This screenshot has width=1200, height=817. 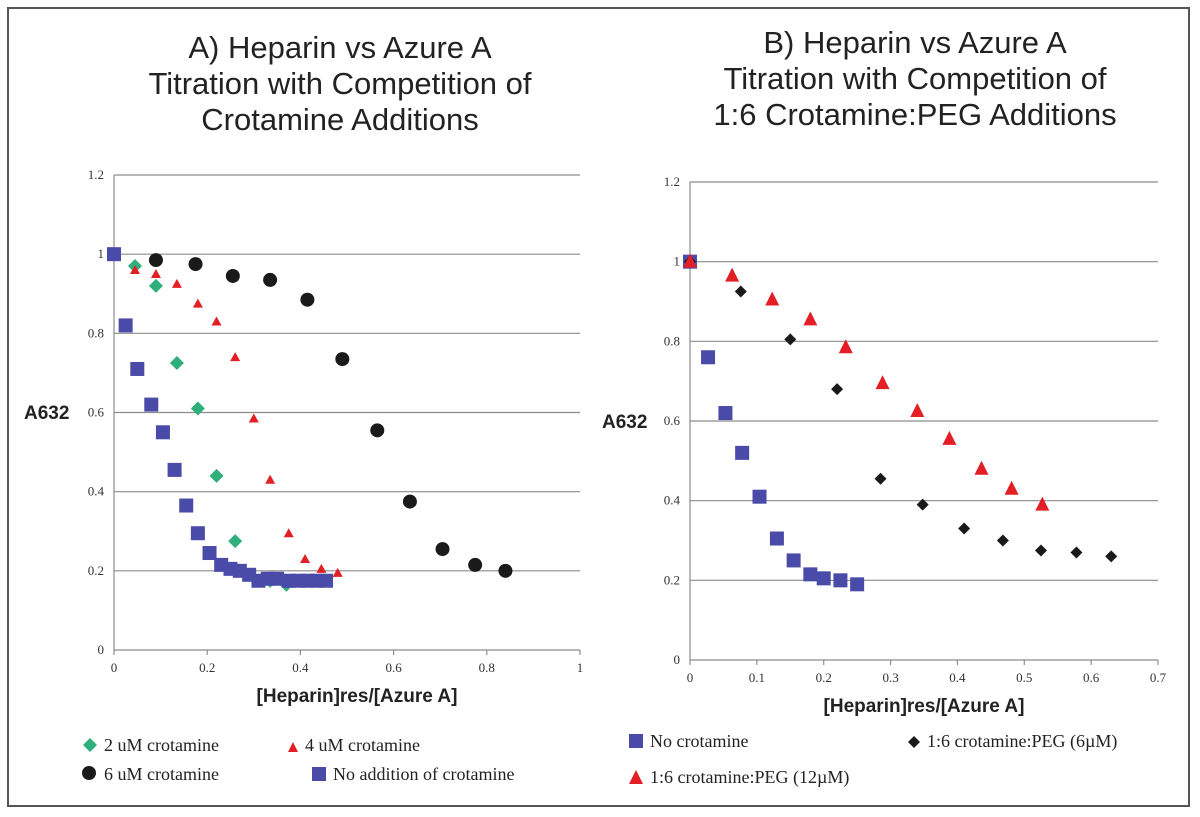 I want to click on legend-item: No crotamine, so click(x=688, y=741).